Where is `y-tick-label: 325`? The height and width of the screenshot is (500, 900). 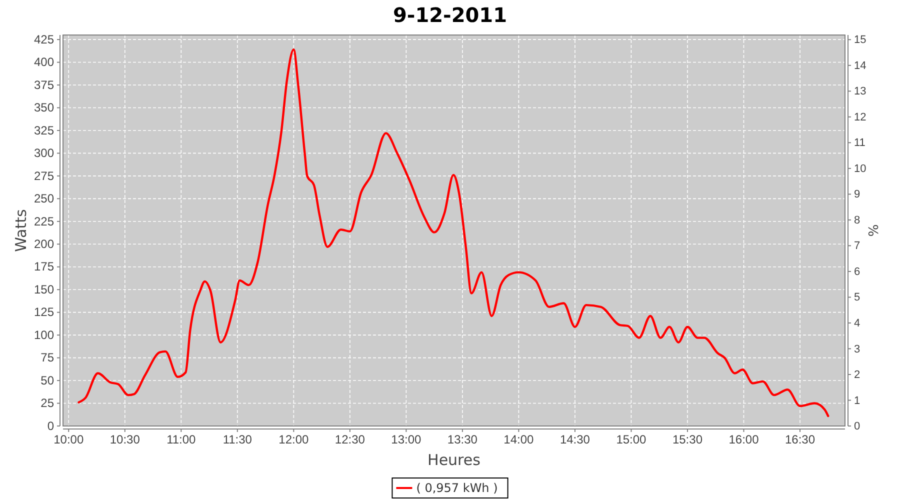 y-tick-label: 325 is located at coordinates (44, 130).